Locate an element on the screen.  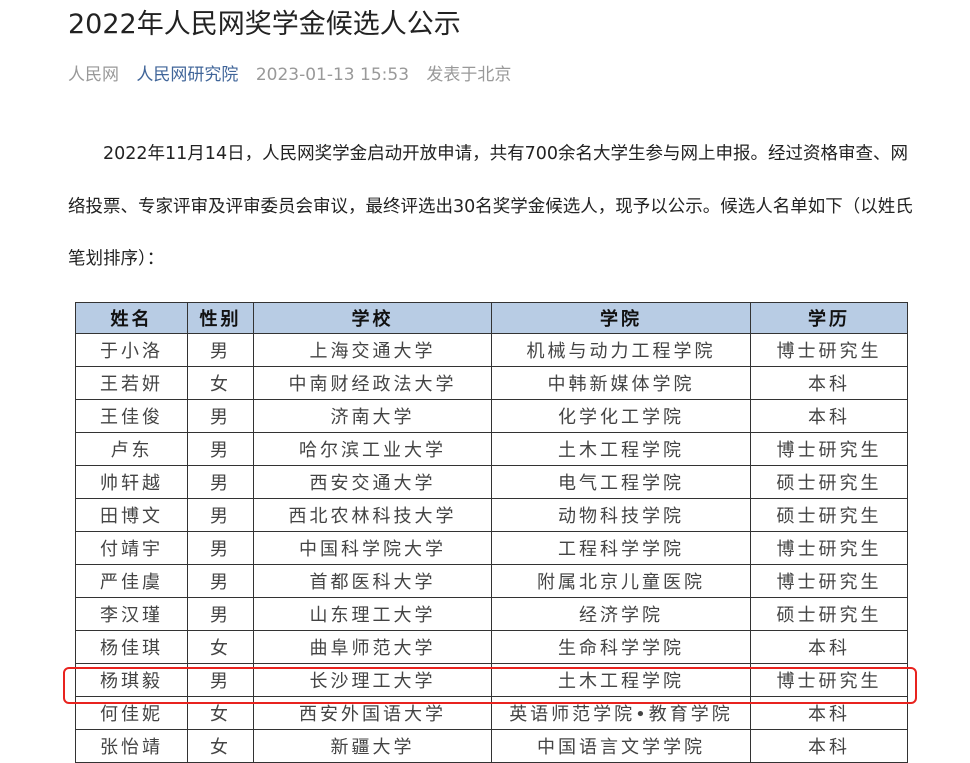
table-cell: 机械与动力工程学院 is located at coordinates (621, 350).